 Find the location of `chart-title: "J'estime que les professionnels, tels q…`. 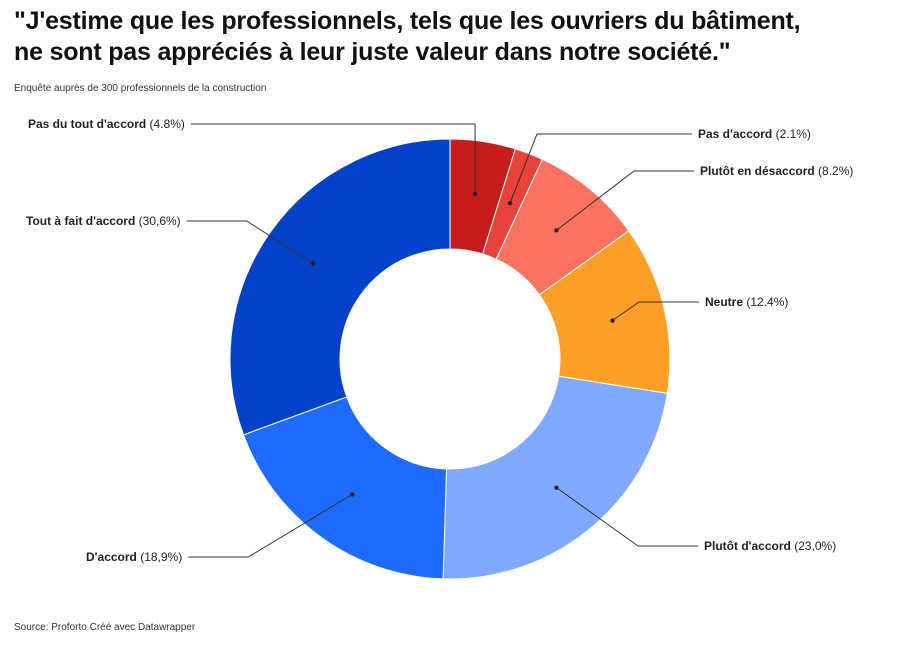

chart-title: "J'estime que les professionnels, tels q… is located at coordinates (450, 37).